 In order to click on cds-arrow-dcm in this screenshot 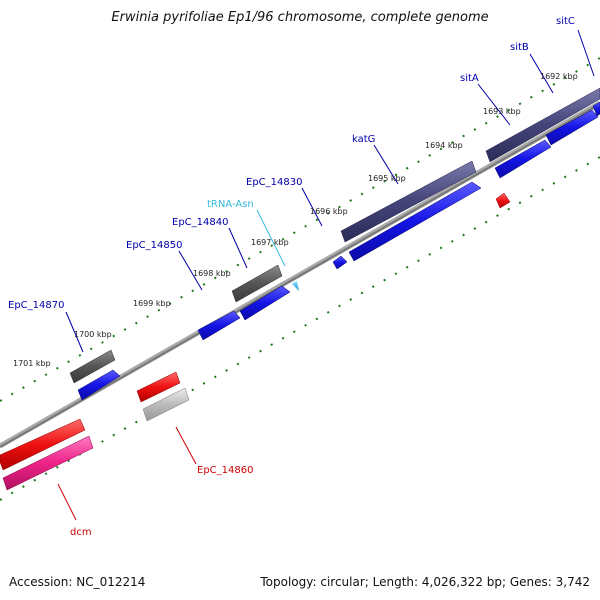, I will do `click(43, 444)`.